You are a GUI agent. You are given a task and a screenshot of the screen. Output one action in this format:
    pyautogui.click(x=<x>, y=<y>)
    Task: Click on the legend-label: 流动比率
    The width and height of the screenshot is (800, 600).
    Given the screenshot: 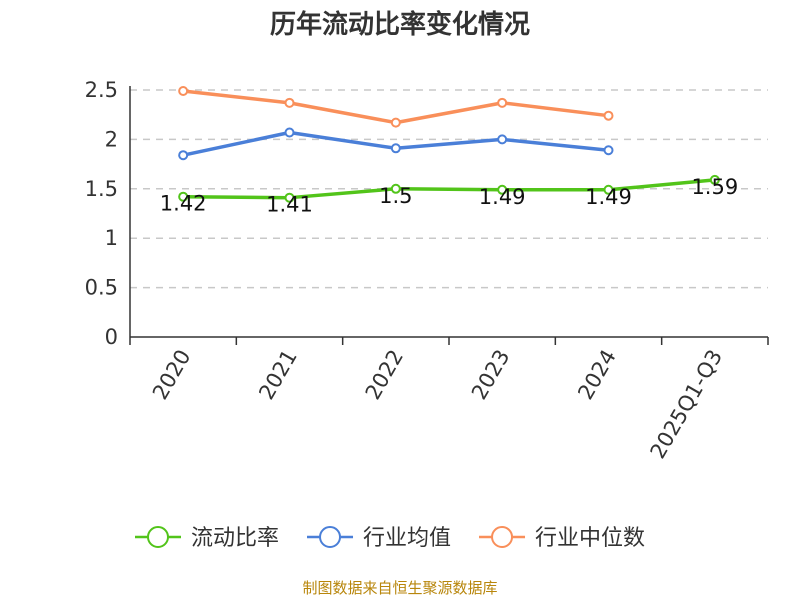 What is the action you would take?
    pyautogui.click(x=235, y=538)
    